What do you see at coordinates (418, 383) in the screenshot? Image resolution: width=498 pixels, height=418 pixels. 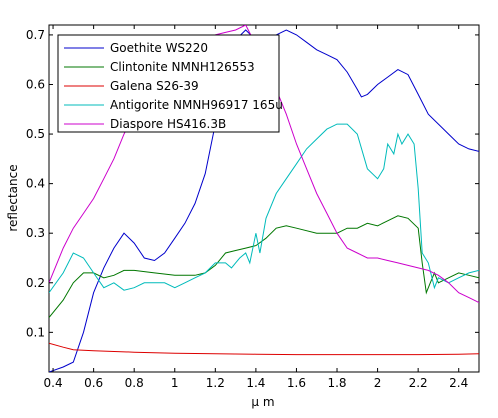 I see `x-tick-label: 2.2` at bounding box center [418, 383].